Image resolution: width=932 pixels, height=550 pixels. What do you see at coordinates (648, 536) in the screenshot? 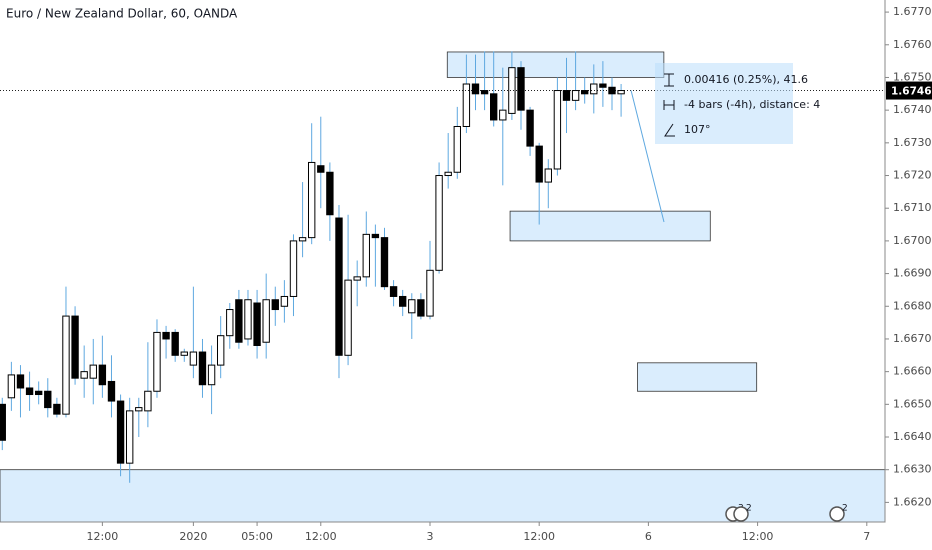
I see `x-tick-label: 6` at bounding box center [648, 536].